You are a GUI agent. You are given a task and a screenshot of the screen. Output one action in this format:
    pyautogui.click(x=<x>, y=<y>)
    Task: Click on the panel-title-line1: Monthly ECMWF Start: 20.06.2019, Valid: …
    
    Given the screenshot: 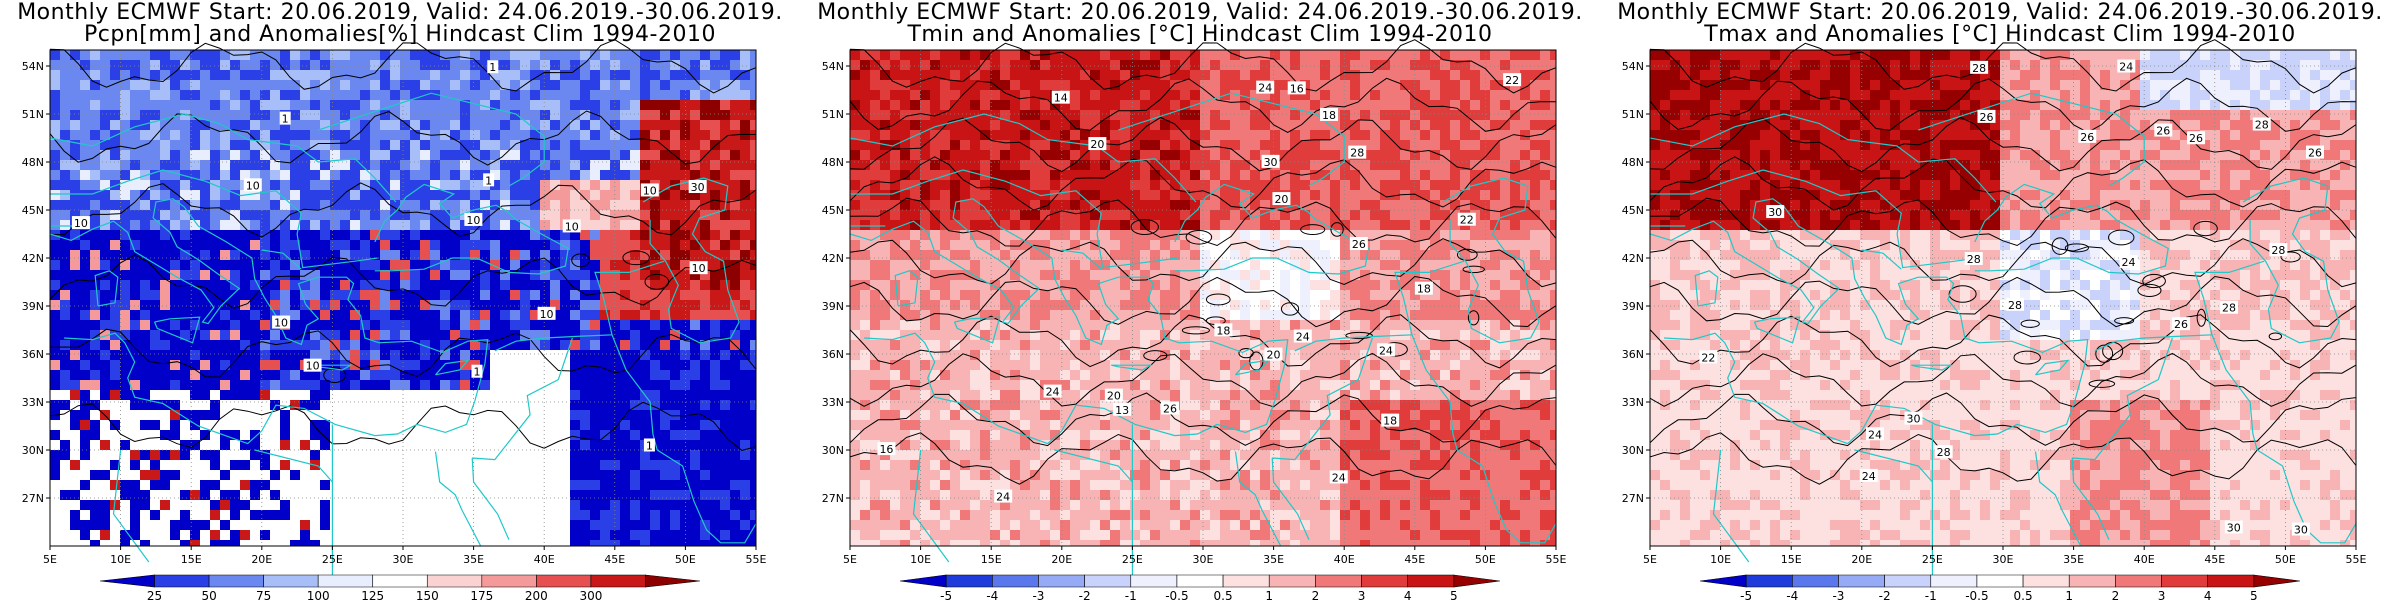 What is the action you would take?
    pyautogui.click(x=400, y=12)
    